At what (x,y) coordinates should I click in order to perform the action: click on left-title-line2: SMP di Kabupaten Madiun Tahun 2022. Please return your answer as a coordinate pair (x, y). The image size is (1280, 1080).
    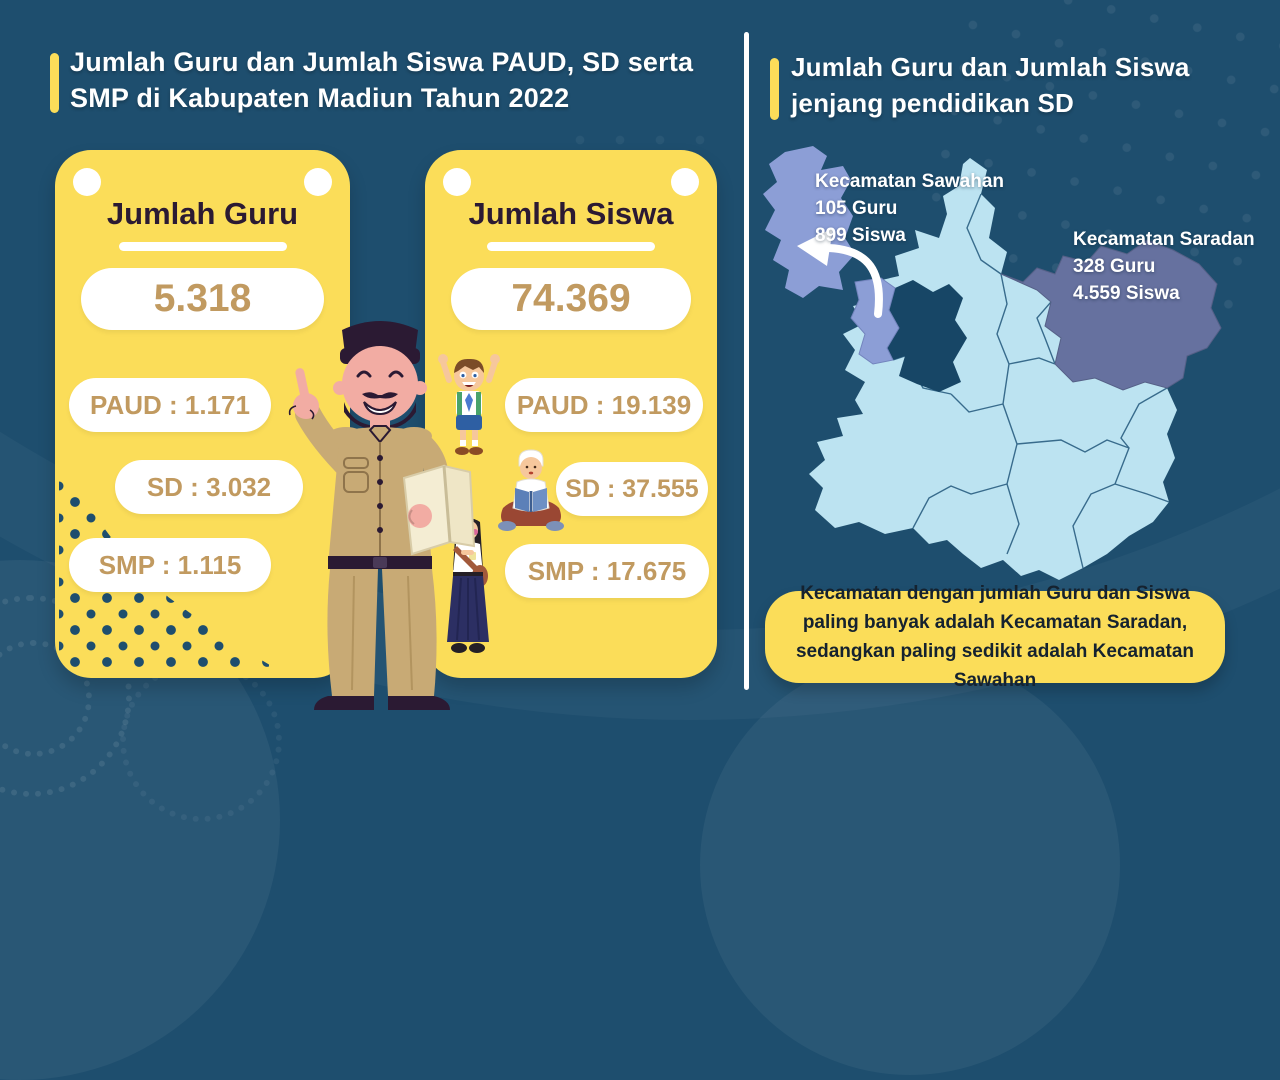
    Looking at the image, I should click on (320, 98).